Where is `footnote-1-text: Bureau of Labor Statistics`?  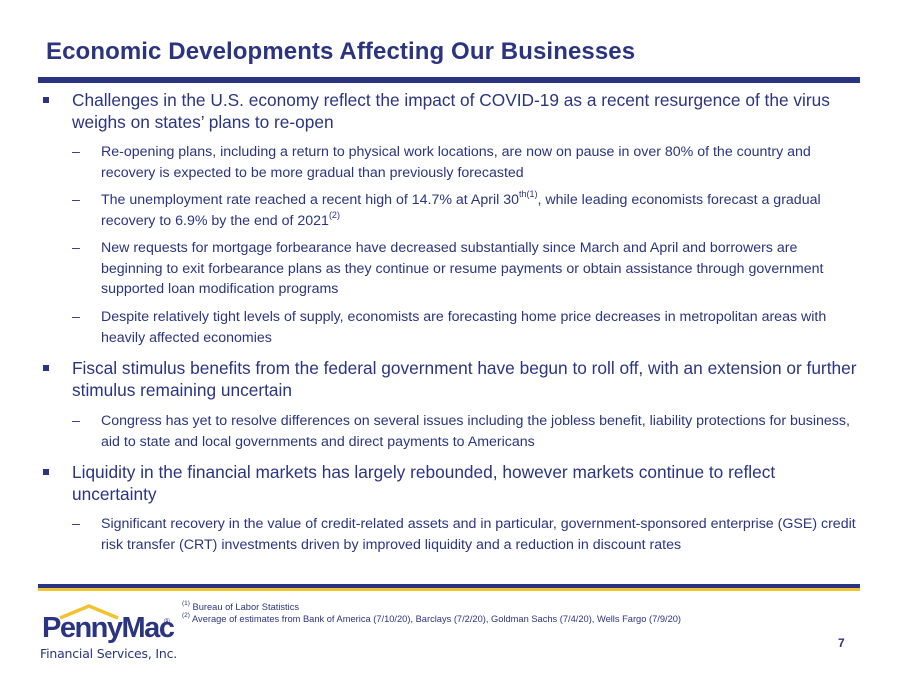
footnote-1-text: Bureau of Labor Statistics is located at coordinates (244, 607).